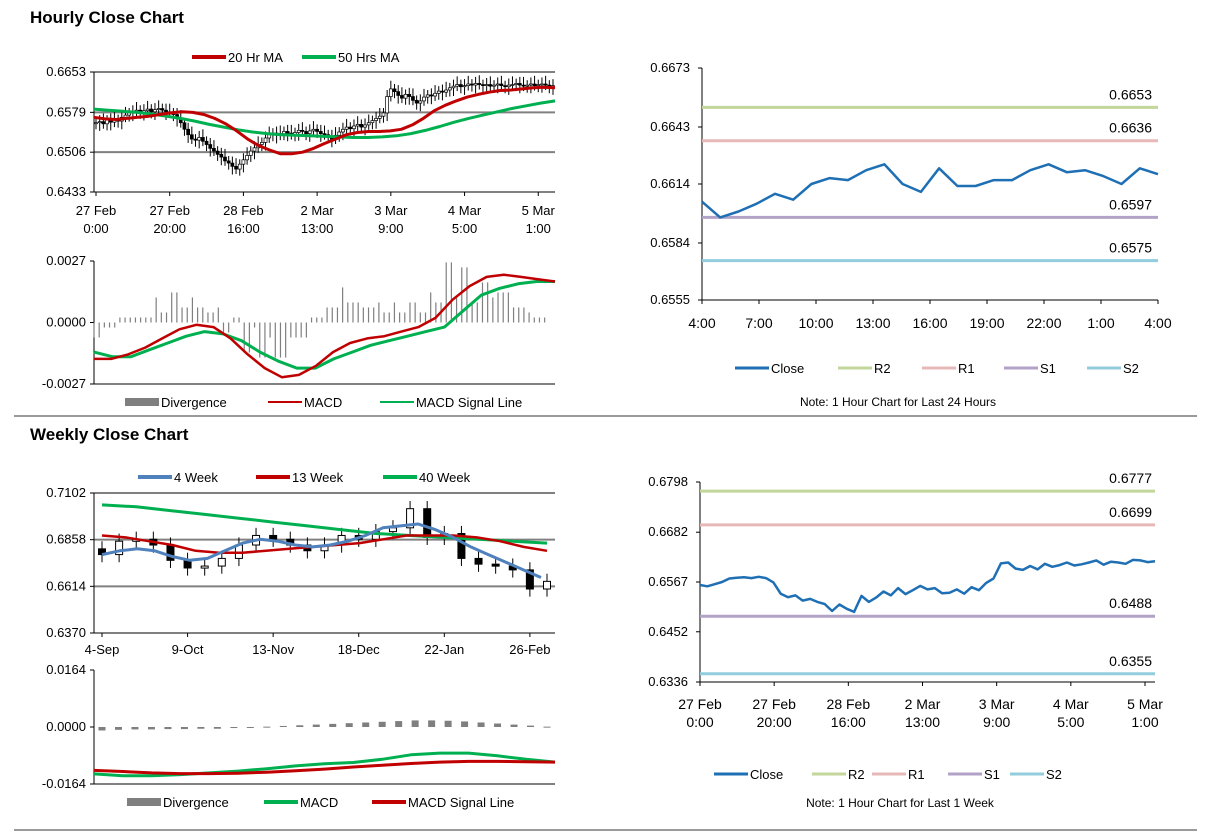 This screenshot has width=1212, height=834. What do you see at coordinates (66, 111) in the screenshot?
I see `hourly-price-ytick: 0.6579` at bounding box center [66, 111].